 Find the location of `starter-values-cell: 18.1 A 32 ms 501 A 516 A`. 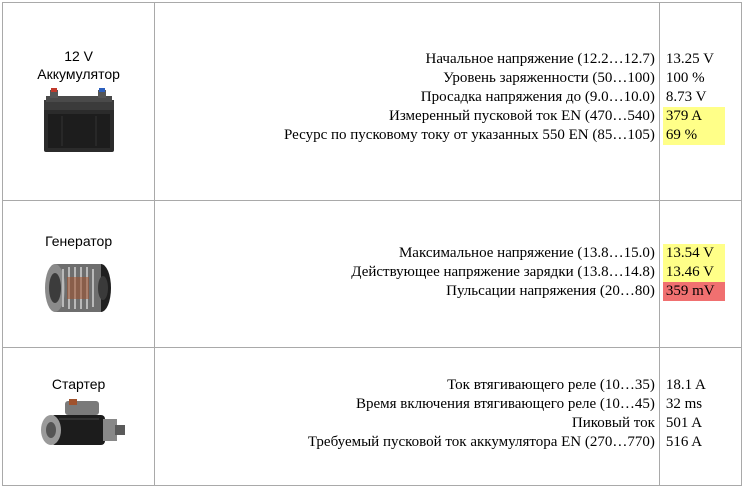

starter-values-cell: 18.1 A 32 ms 501 A 516 A is located at coordinates (700, 416).